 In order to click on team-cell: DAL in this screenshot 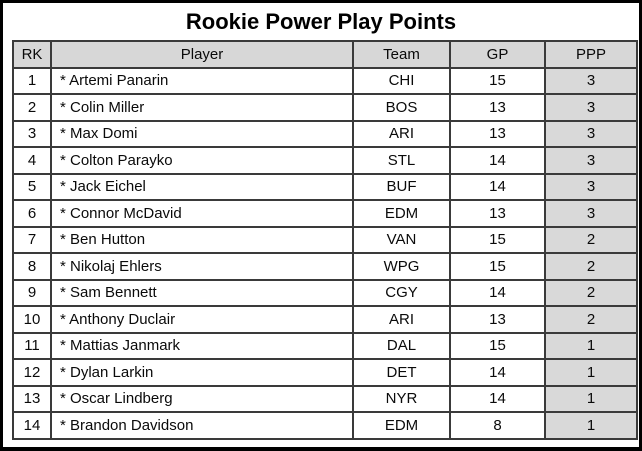, I will do `click(401, 345)`.